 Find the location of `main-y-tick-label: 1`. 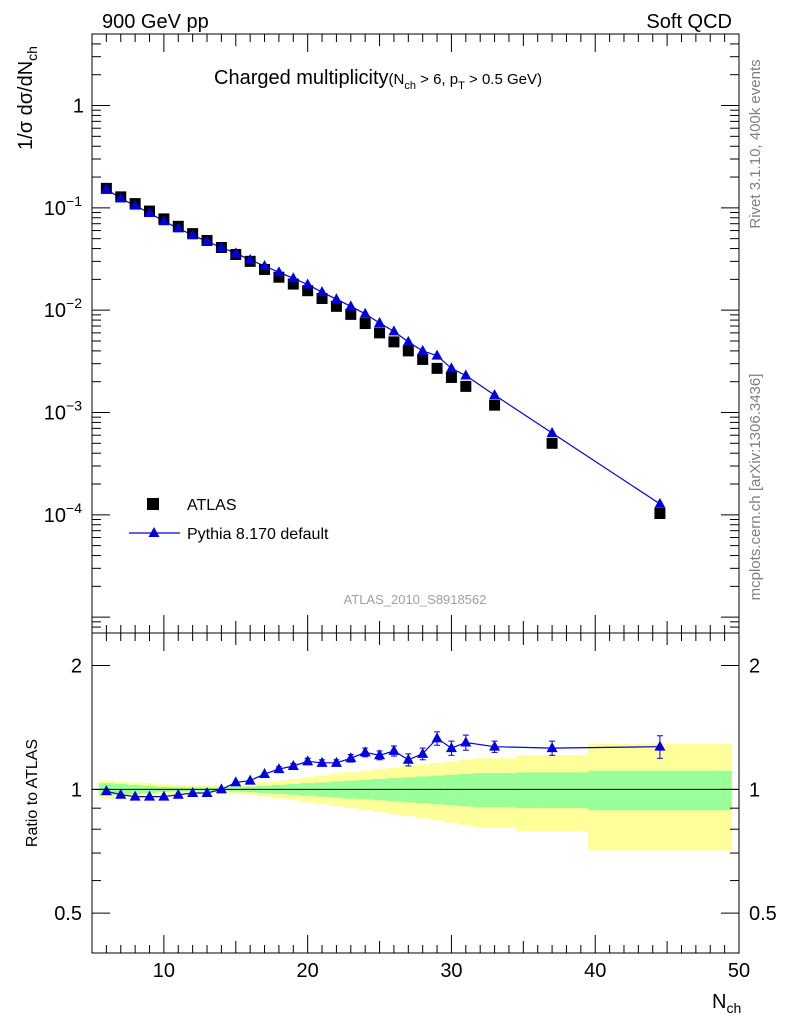

main-y-tick-label: 1 is located at coordinates (78, 107).